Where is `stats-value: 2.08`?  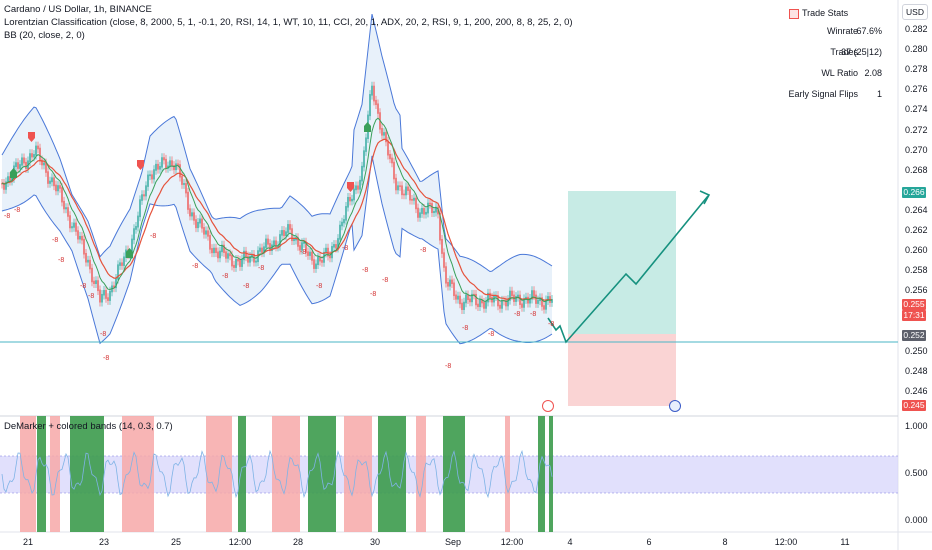
stats-value: 2.08 is located at coordinates (873, 73).